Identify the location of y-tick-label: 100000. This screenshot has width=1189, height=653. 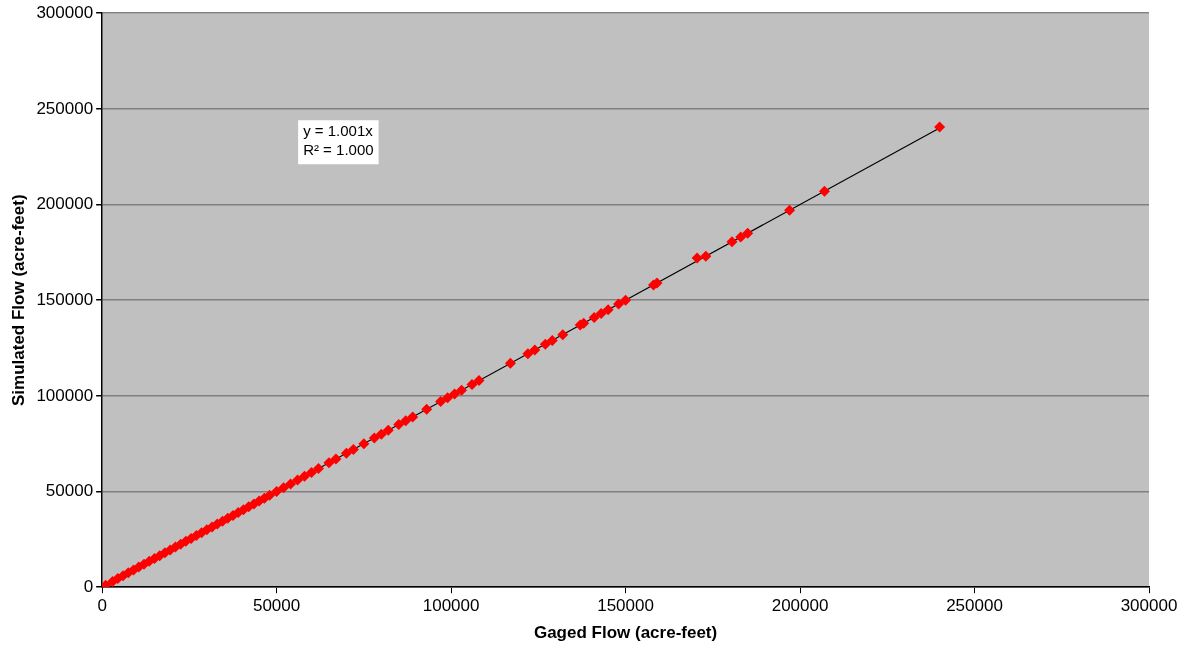
(65, 395).